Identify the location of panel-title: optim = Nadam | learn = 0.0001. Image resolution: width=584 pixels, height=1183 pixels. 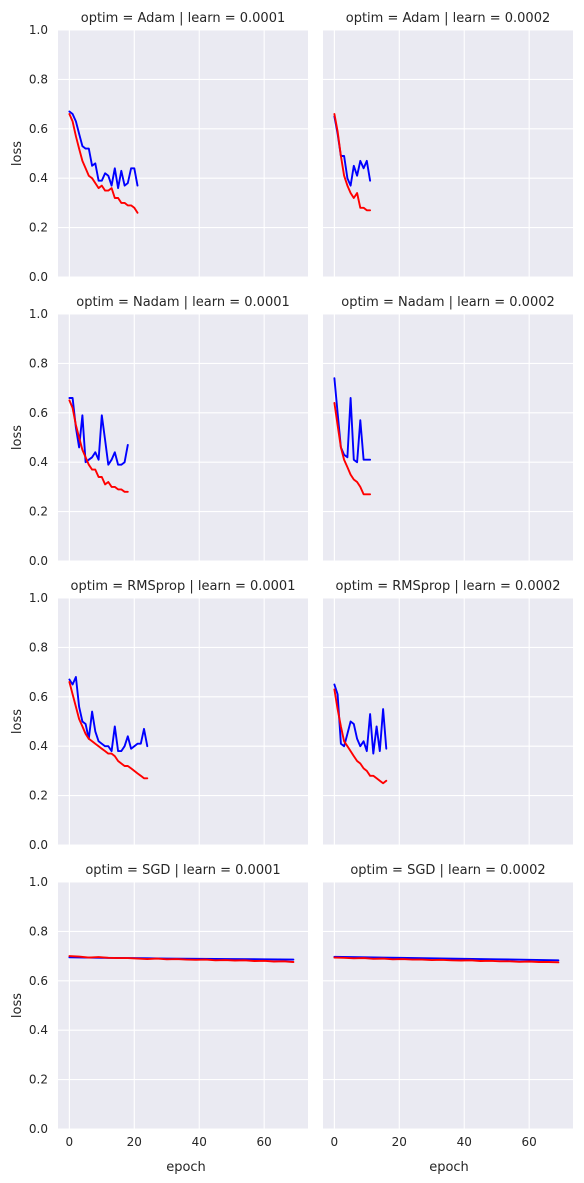
(183, 302).